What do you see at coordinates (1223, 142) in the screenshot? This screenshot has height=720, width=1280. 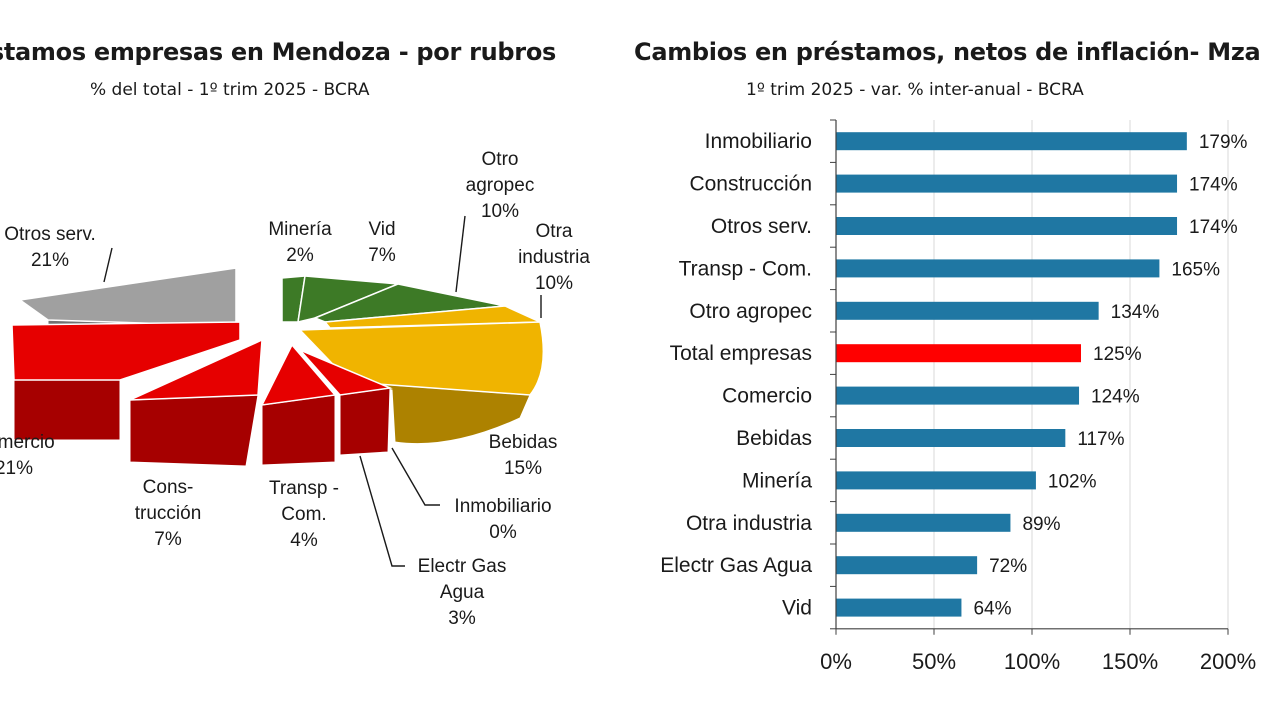 I see `value-label: 179%` at bounding box center [1223, 142].